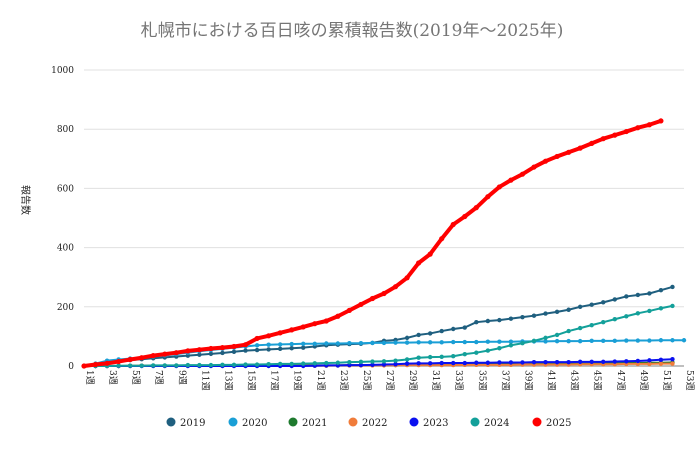  I want to click on series-line, so click(378, 335).